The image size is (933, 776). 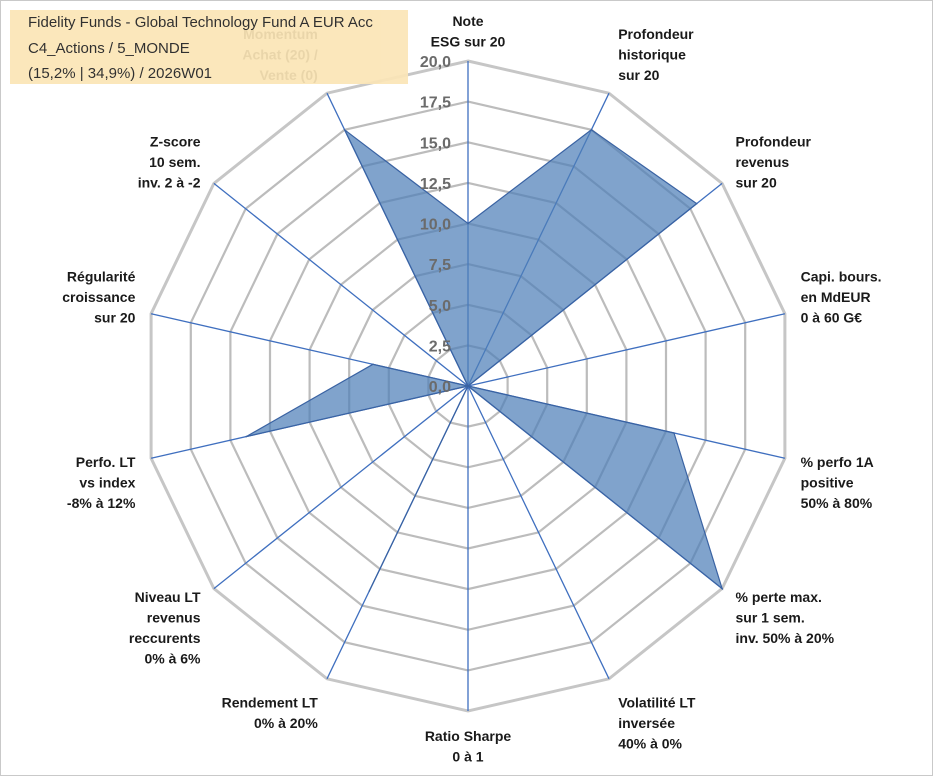 I want to click on axis-label-12: Z-score 10 sem. inv. 2 à -2, so click(x=169, y=161).